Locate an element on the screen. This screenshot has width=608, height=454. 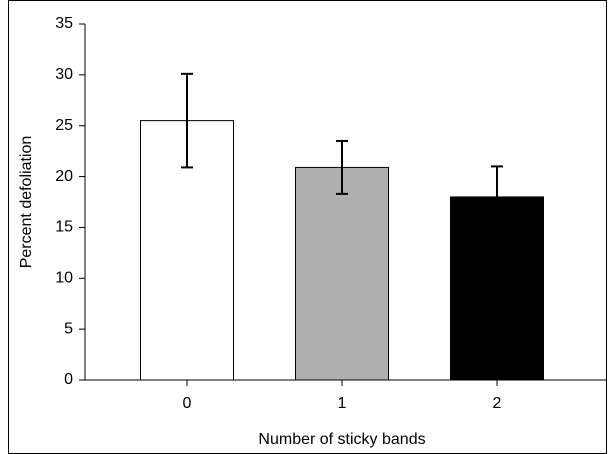
y-tick-label: 5 is located at coordinates (68, 328).